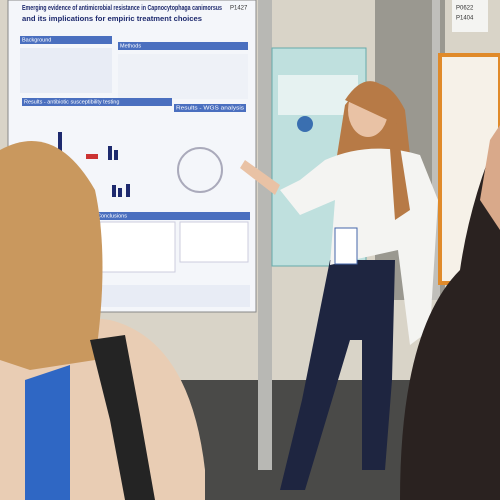 The height and width of the screenshot is (500, 500). What do you see at coordinates (175, 296) in the screenshot?
I see `footer` at bounding box center [175, 296].